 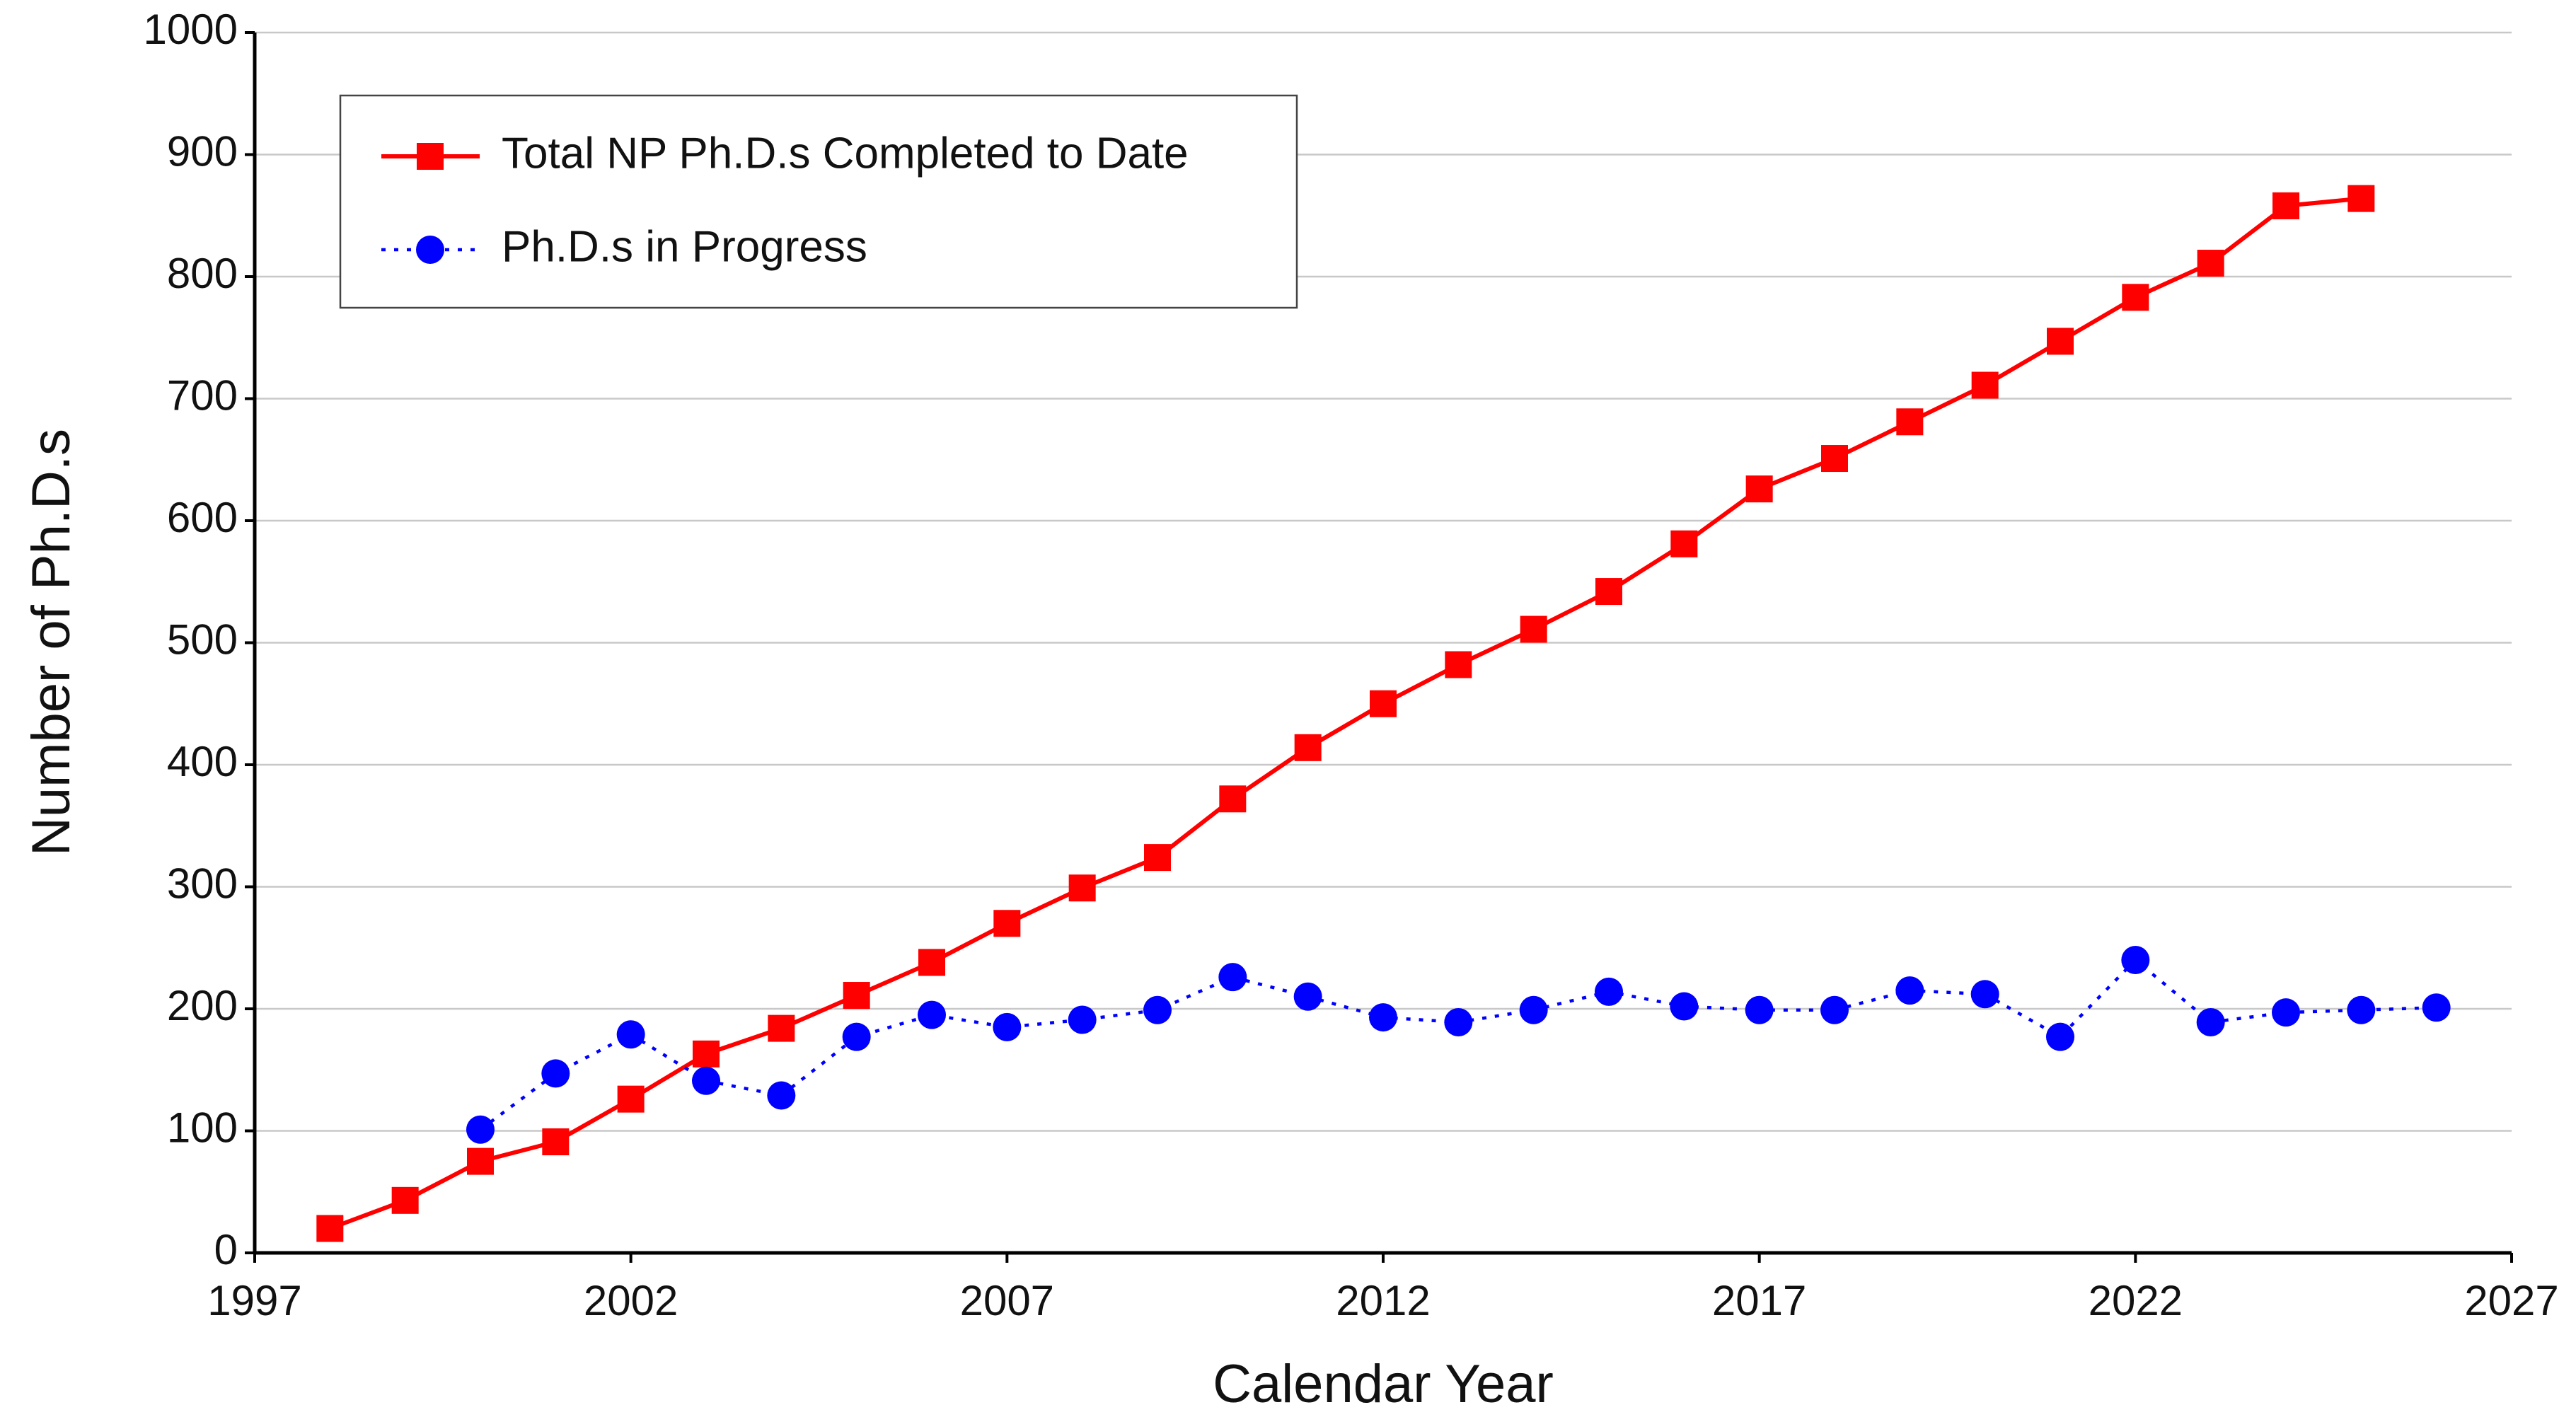 I want to click on legend-box, so click(x=818, y=201).